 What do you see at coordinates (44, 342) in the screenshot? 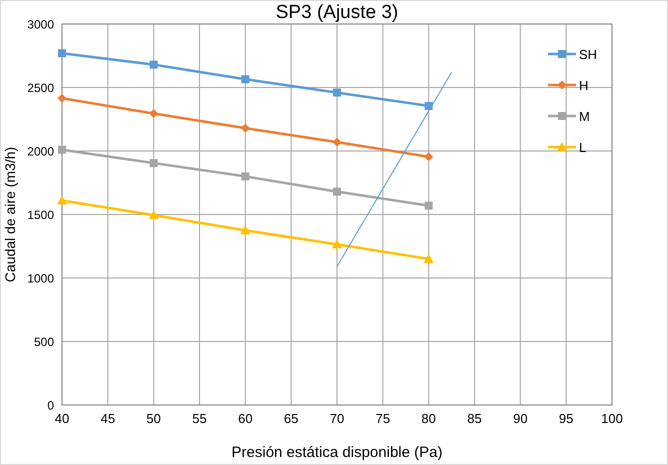
I see `y-tick-label: 500` at bounding box center [44, 342].